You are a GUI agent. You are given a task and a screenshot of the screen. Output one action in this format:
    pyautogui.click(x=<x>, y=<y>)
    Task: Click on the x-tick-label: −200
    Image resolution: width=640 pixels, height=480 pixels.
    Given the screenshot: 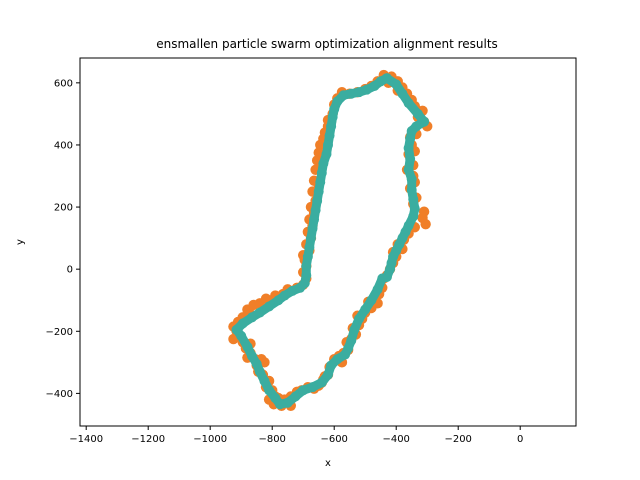 What is the action you would take?
    pyautogui.click(x=457, y=439)
    